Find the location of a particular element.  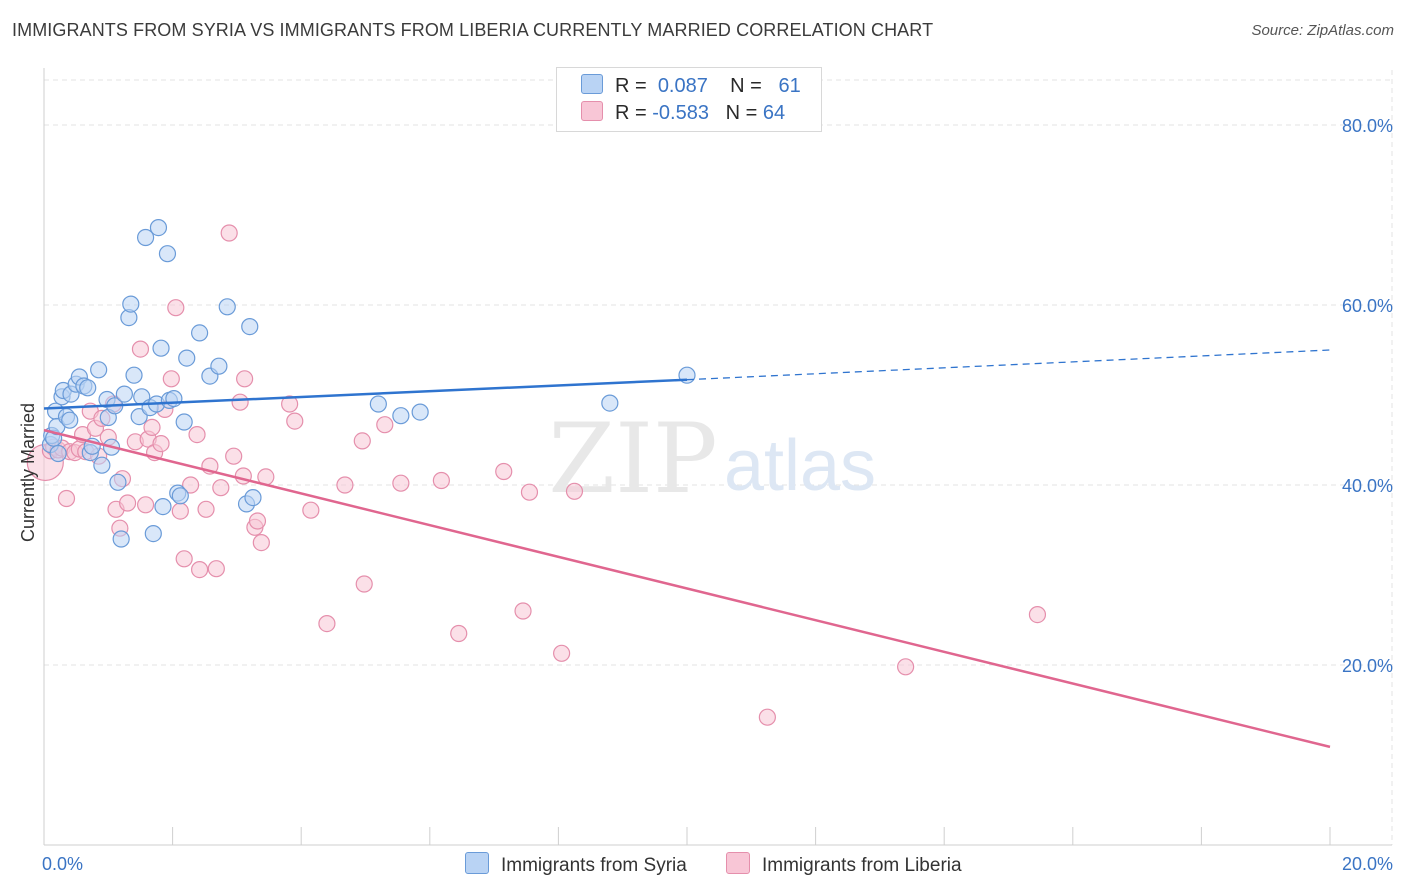

legend-r-value: 0.087 is located at coordinates (682, 86).